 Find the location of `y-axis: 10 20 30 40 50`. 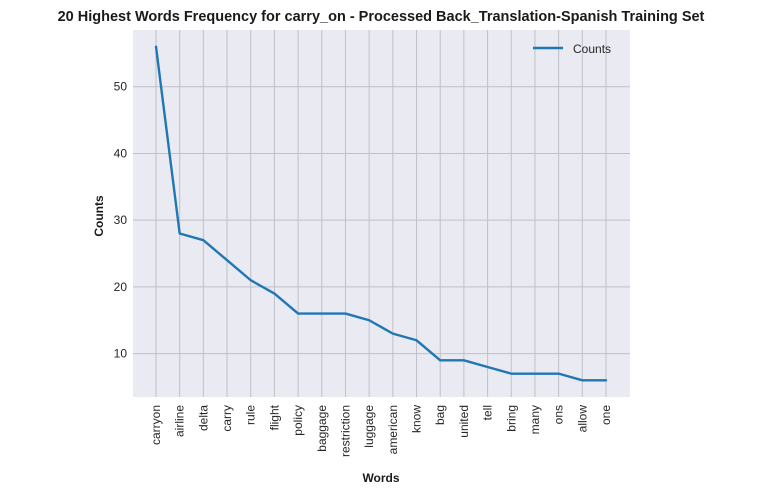

y-axis: 10 20 30 40 50 is located at coordinates (121, 220).